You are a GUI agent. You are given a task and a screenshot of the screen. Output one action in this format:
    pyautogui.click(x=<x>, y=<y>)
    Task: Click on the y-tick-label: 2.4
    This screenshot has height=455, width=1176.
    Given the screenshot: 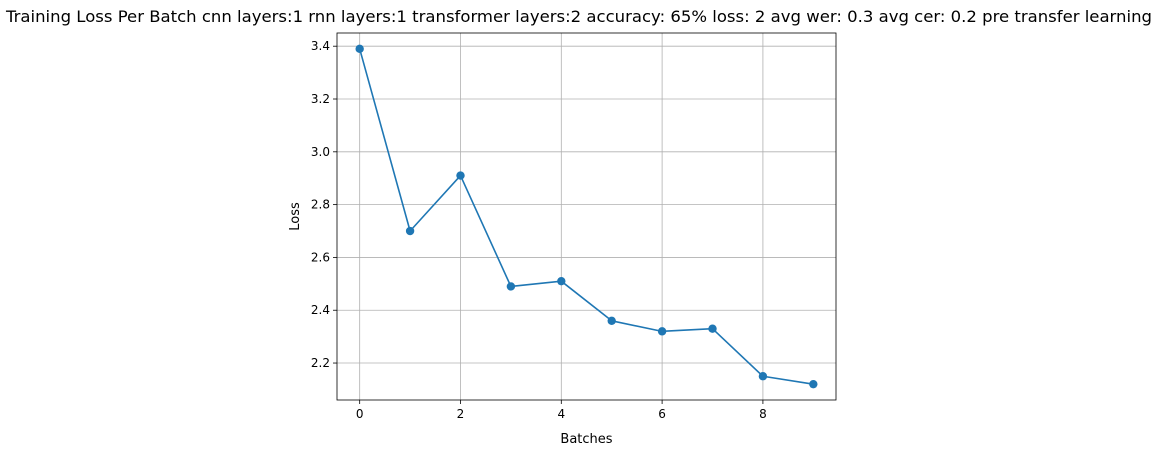 What is the action you would take?
    pyautogui.click(x=320, y=310)
    